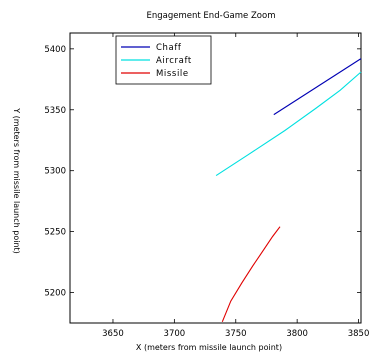  Describe the element at coordinates (288, 124) in the screenshot. I see `series-line-aircraft` at that location.